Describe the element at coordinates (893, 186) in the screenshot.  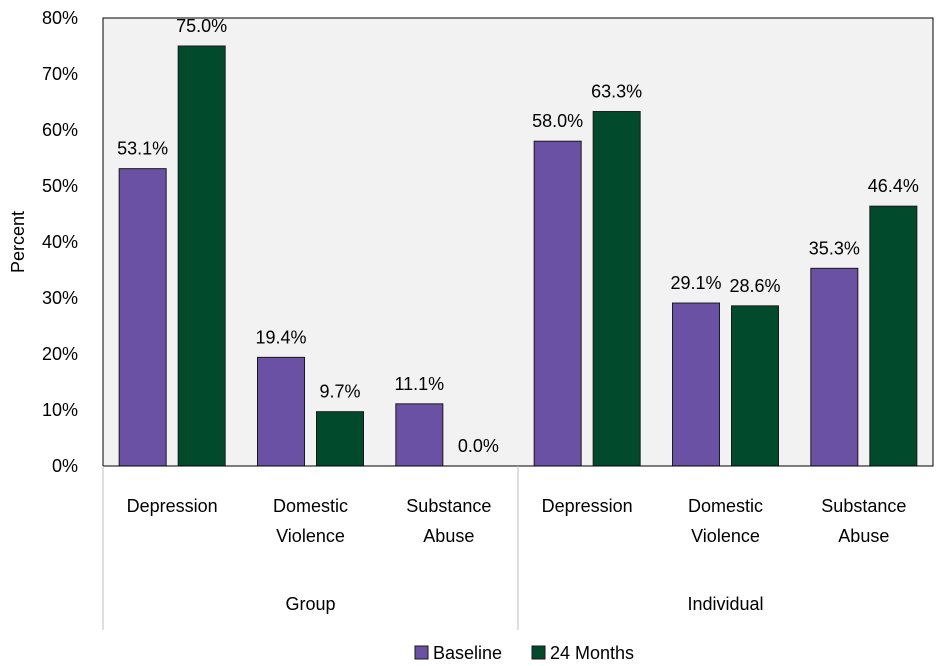
I see `data-label: 46.4%` at that location.